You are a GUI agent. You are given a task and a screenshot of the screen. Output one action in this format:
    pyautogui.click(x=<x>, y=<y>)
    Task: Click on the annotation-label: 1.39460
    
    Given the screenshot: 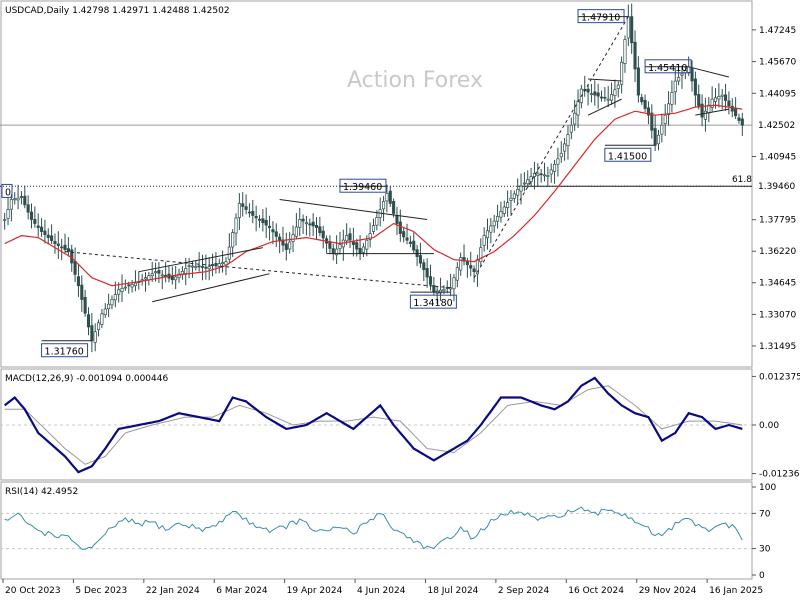 What is the action you would take?
    pyautogui.click(x=362, y=187)
    